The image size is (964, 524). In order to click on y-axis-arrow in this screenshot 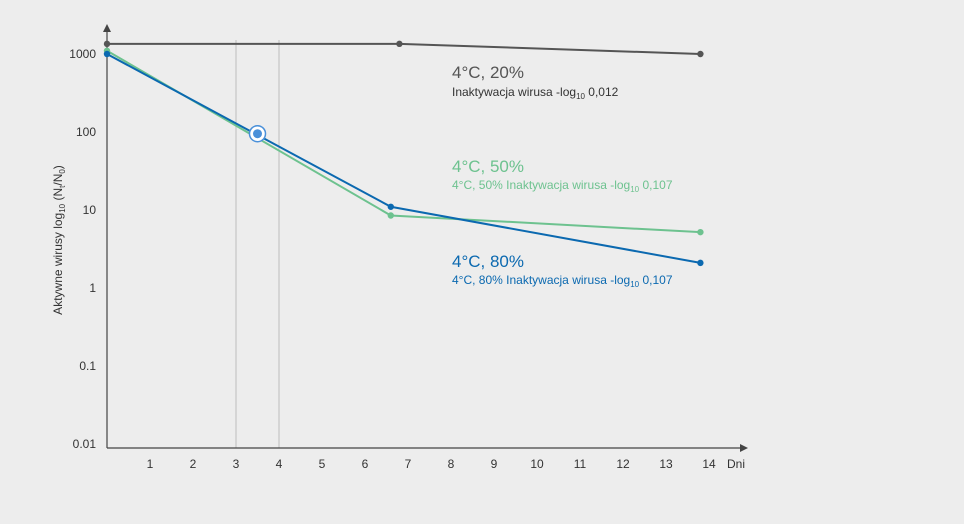, I will do `click(107, 28)`.